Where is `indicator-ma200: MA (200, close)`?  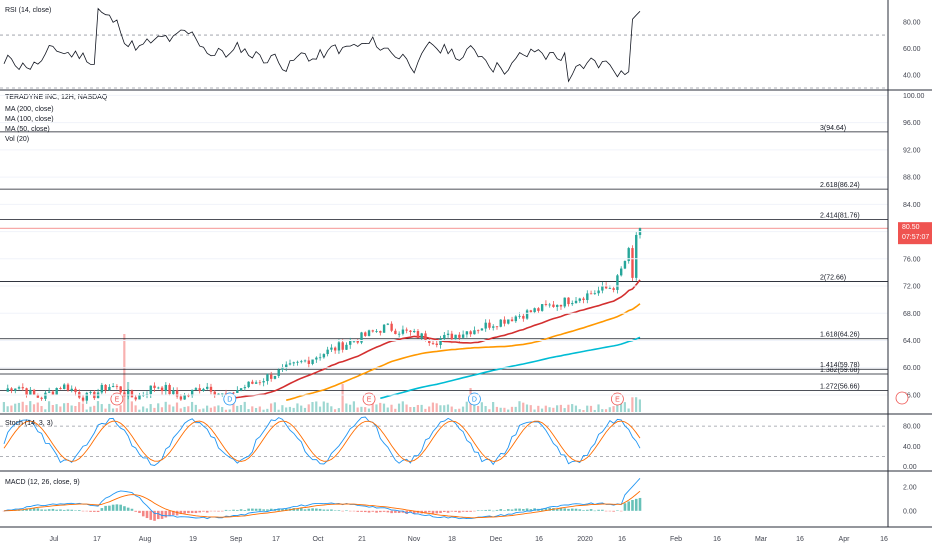 indicator-ma200: MA (200, close) is located at coordinates (29, 109).